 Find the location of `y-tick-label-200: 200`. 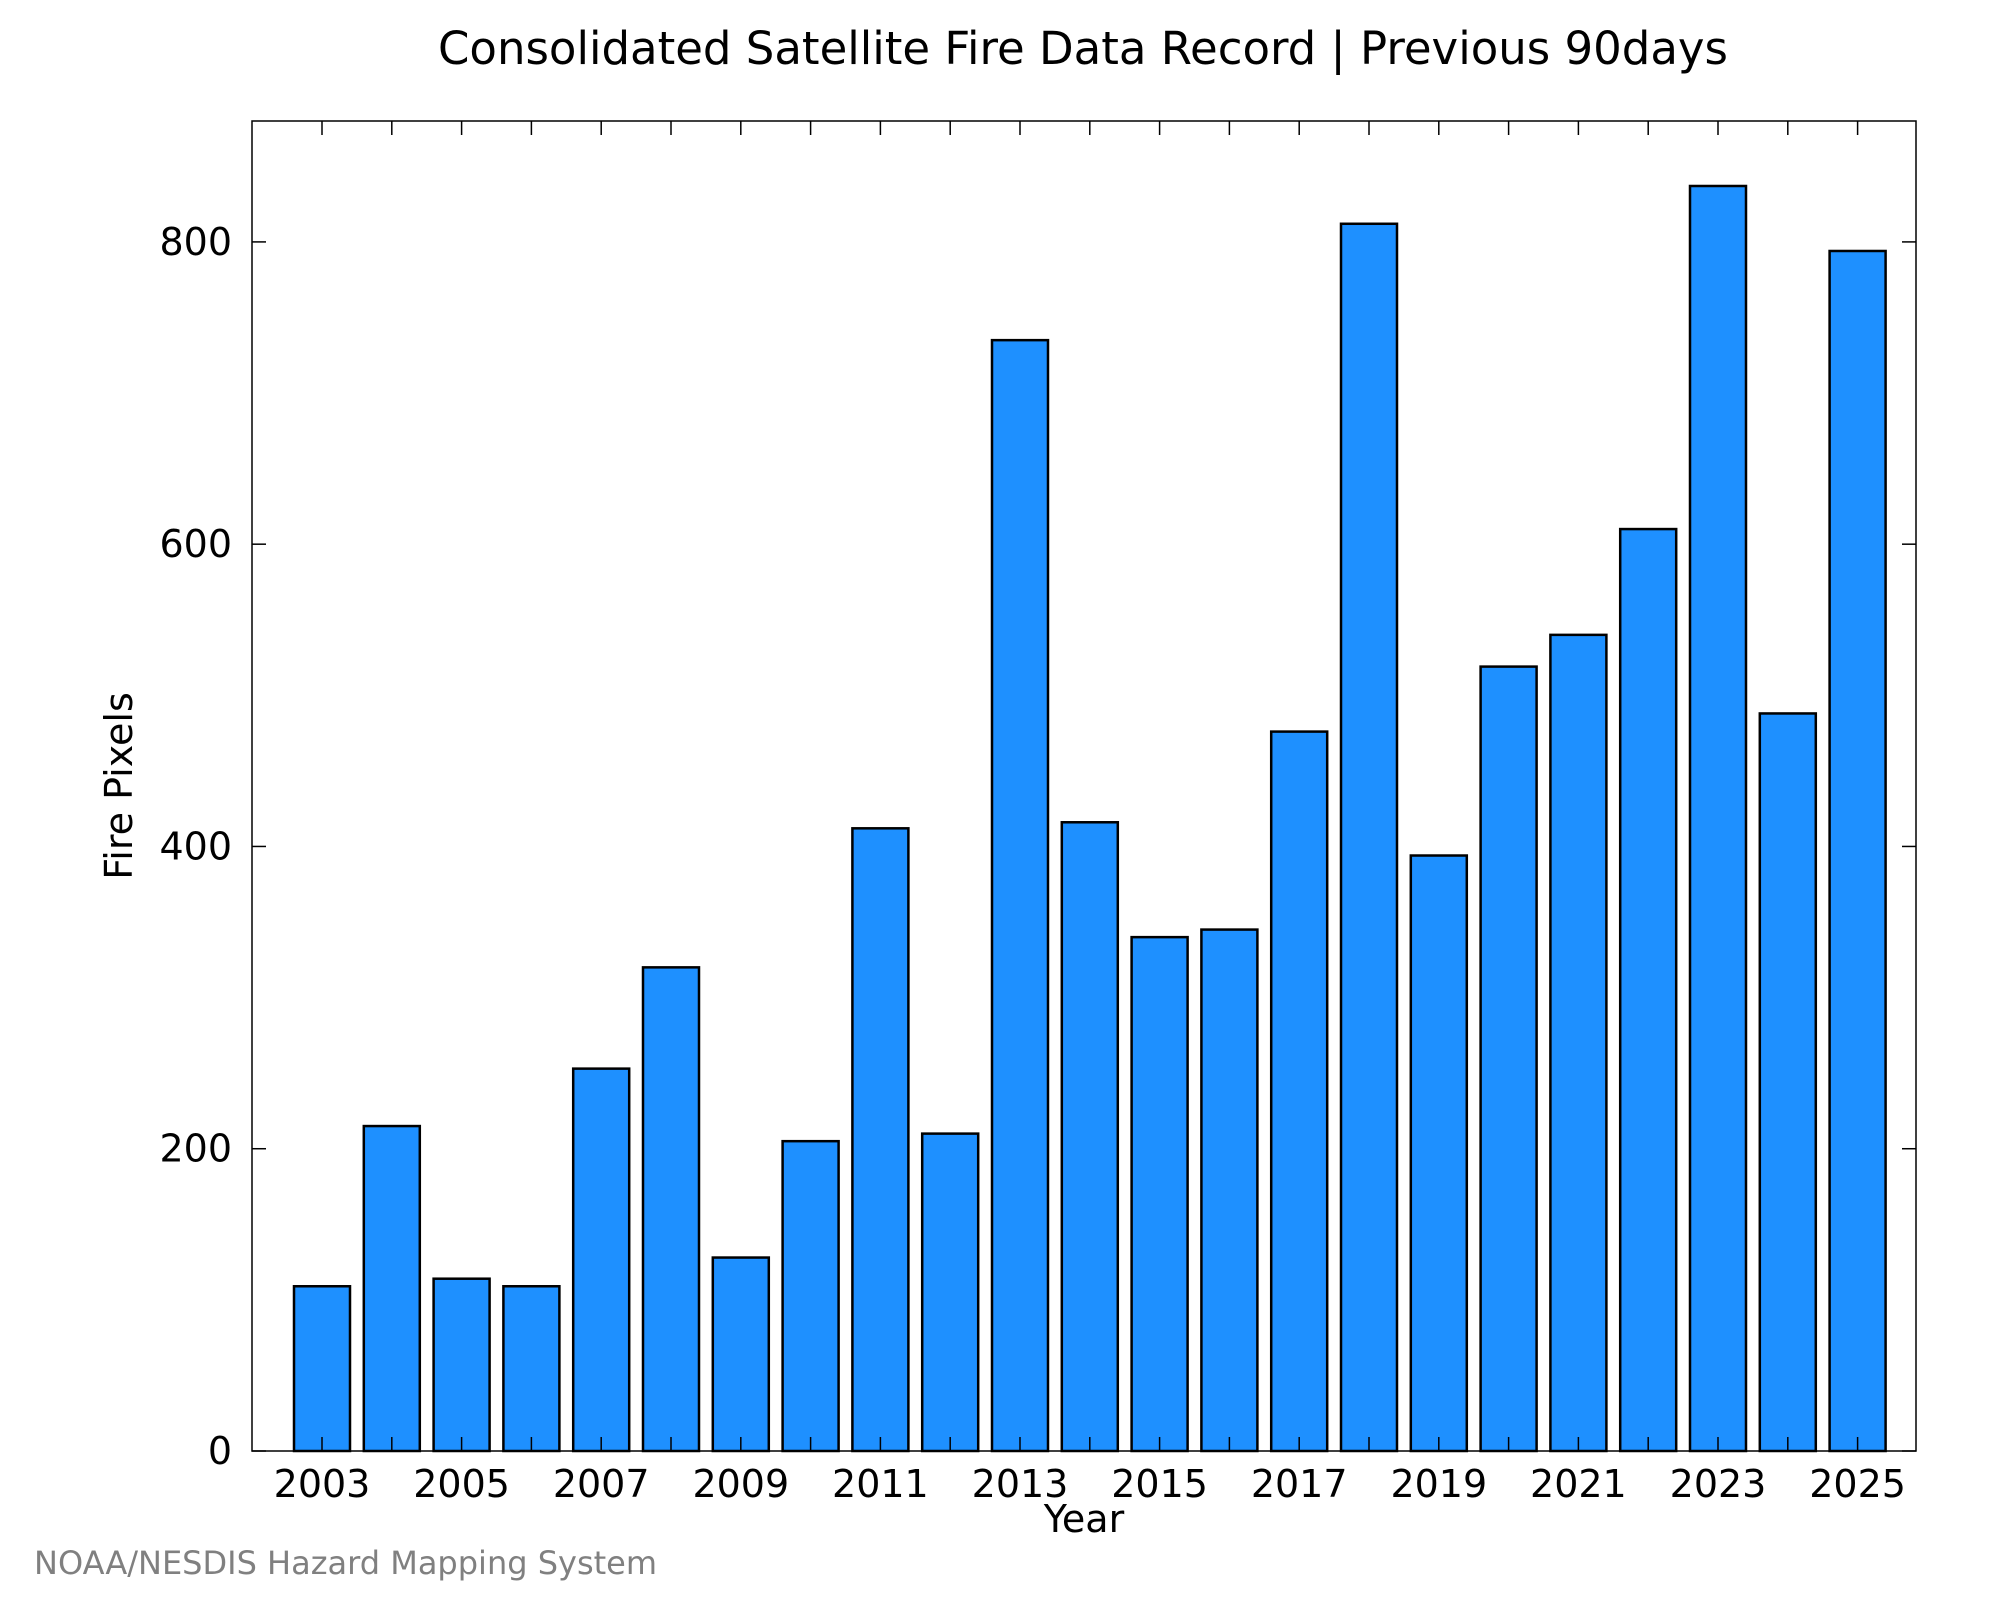

y-tick-label-200: 200 is located at coordinates (195, 1149).